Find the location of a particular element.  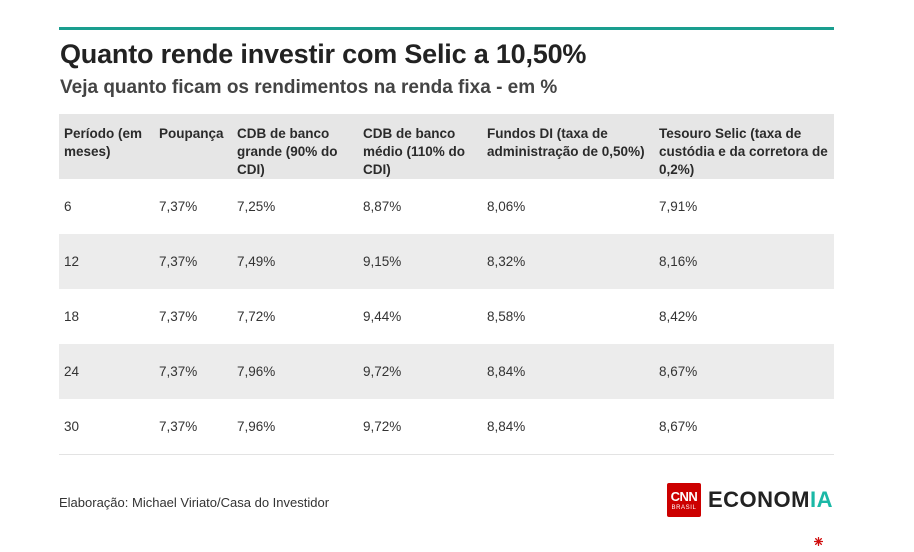

table-row: 12 7,37% 7,49% 9,15% 8,32% 8,16% is located at coordinates (446, 261).